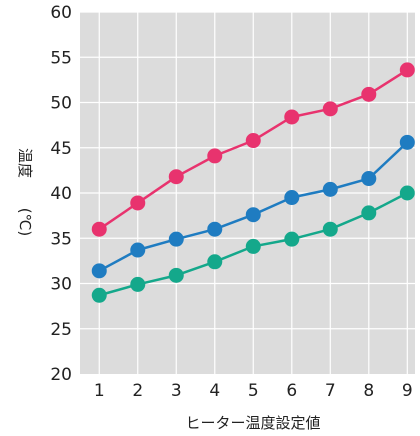  Describe the element at coordinates (368, 391) in the screenshot. I see `x-tick-label: 8` at that location.